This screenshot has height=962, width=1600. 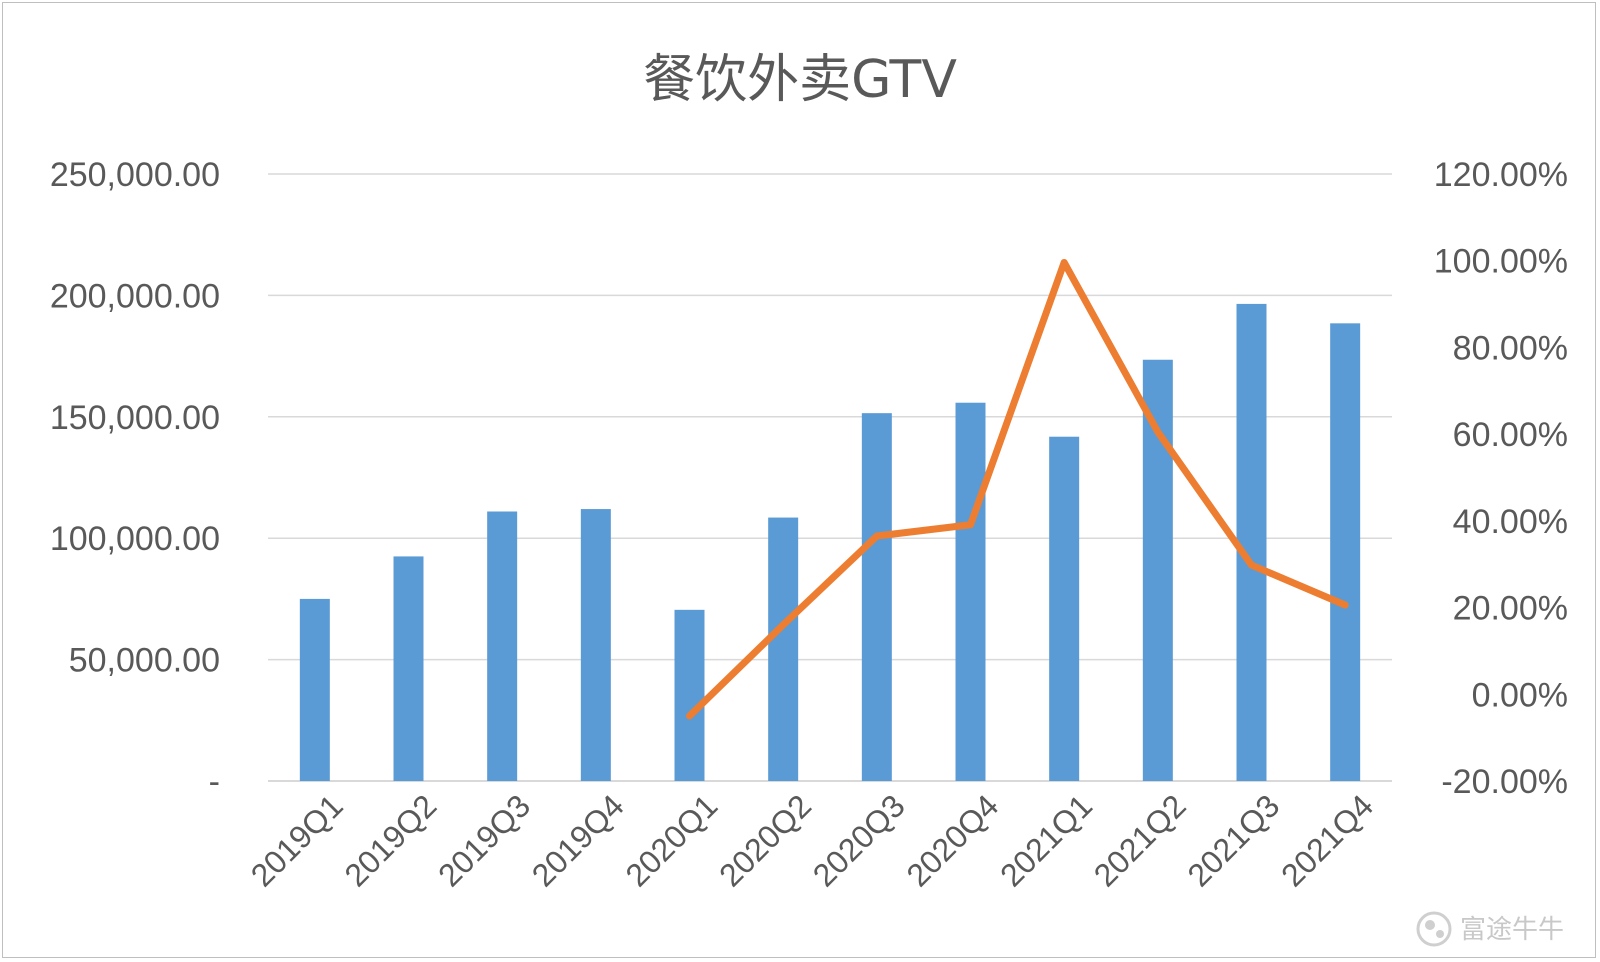 I want to click on left-axis-tick-label: -, so click(x=214, y=782).